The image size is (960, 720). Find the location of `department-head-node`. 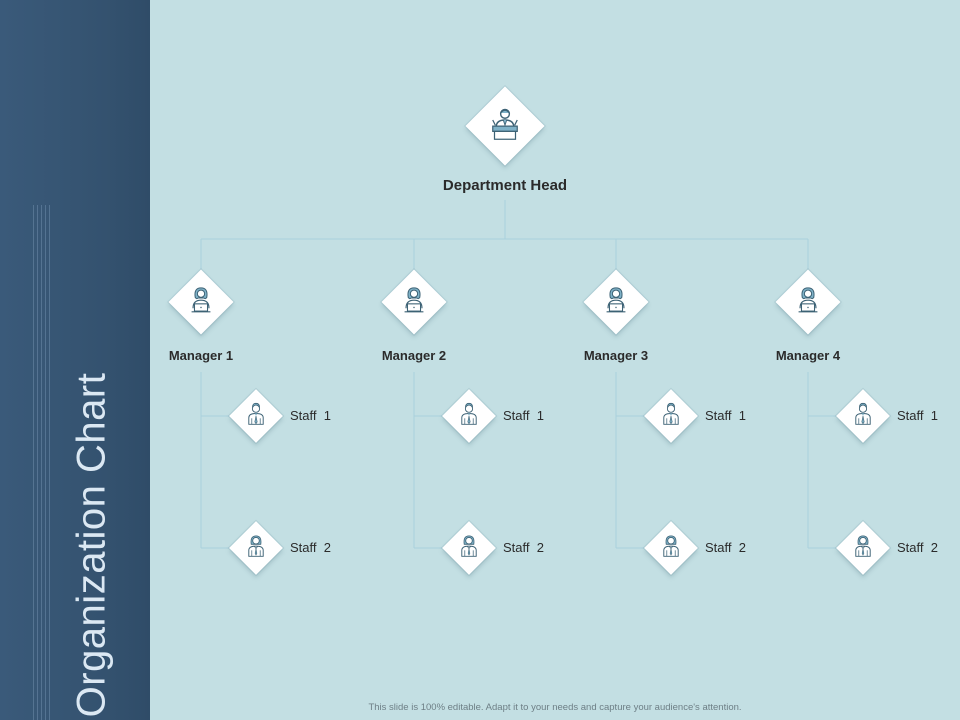

department-head-node is located at coordinates (505, 126).